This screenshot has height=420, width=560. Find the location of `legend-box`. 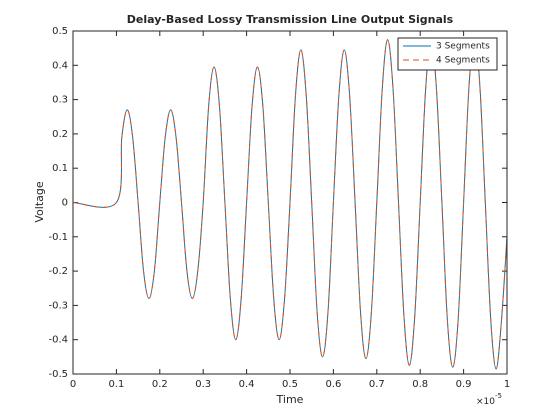

legend-box is located at coordinates (447, 54).